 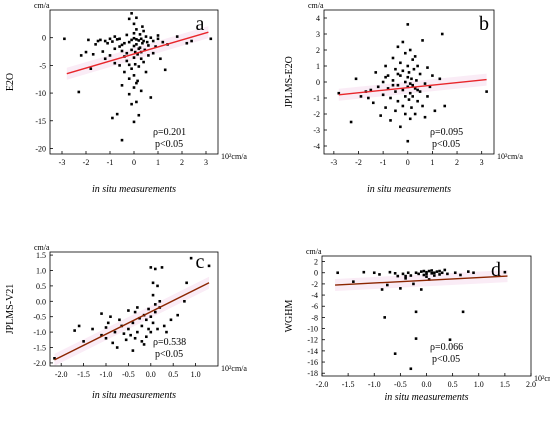 I want to click on fit-line, so click(x=412, y=87).